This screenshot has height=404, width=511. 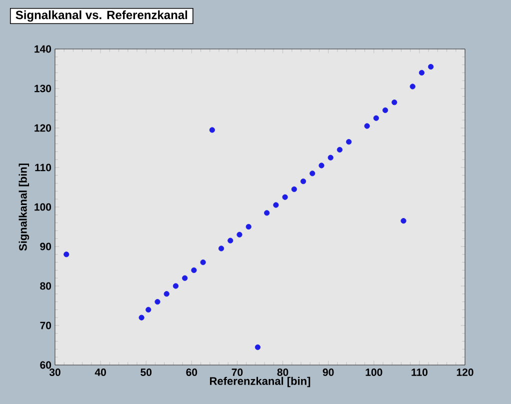 What do you see at coordinates (237, 372) in the screenshot?
I see `x-tick-label: 70` at bounding box center [237, 372].